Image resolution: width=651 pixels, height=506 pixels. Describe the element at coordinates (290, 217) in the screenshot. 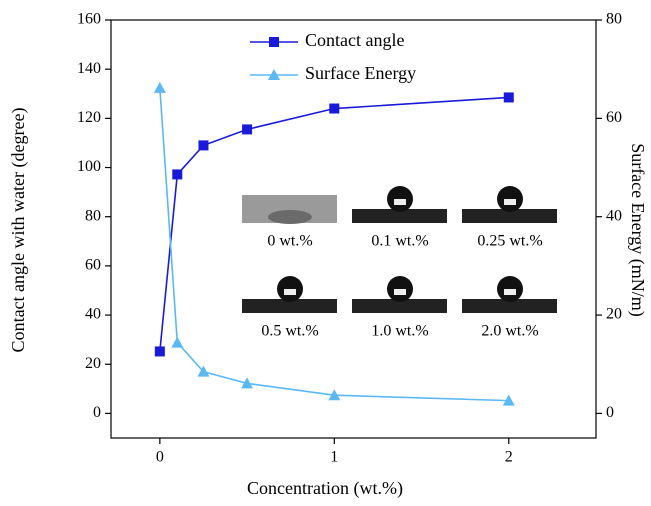

I see `droplet` at that location.